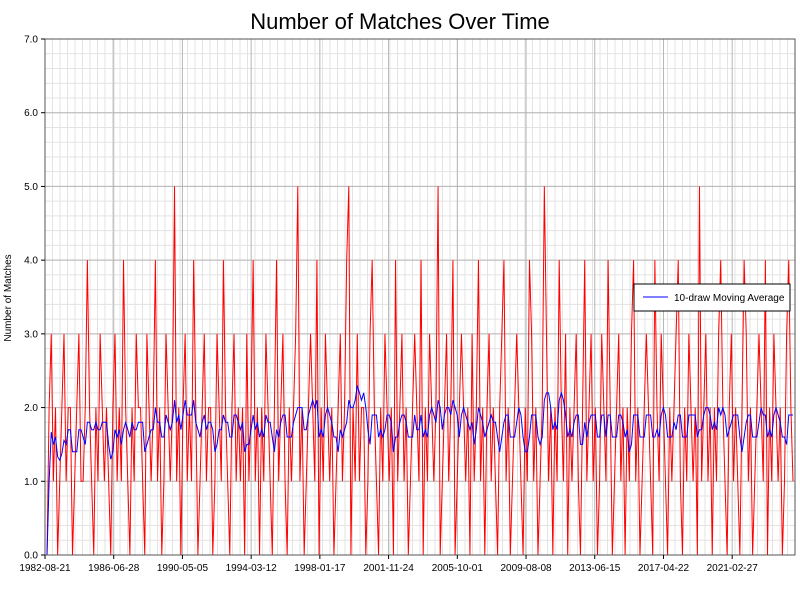 Image resolution: width=800 pixels, height=600 pixels. I want to click on y-tick-label: 3.0, so click(31, 334).